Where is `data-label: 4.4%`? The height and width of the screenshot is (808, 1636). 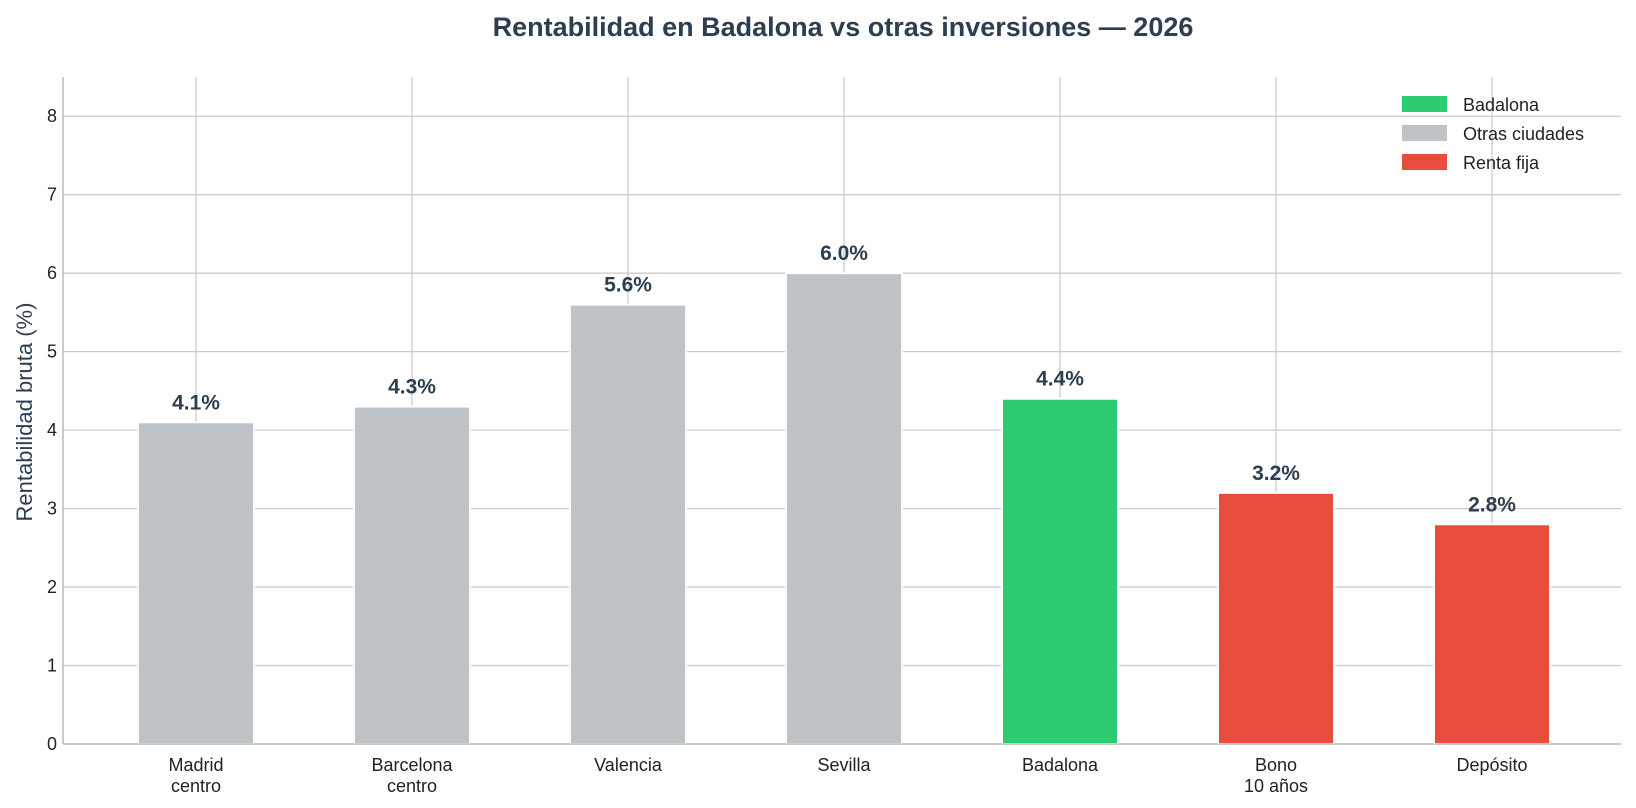 data-label: 4.4% is located at coordinates (1060, 379).